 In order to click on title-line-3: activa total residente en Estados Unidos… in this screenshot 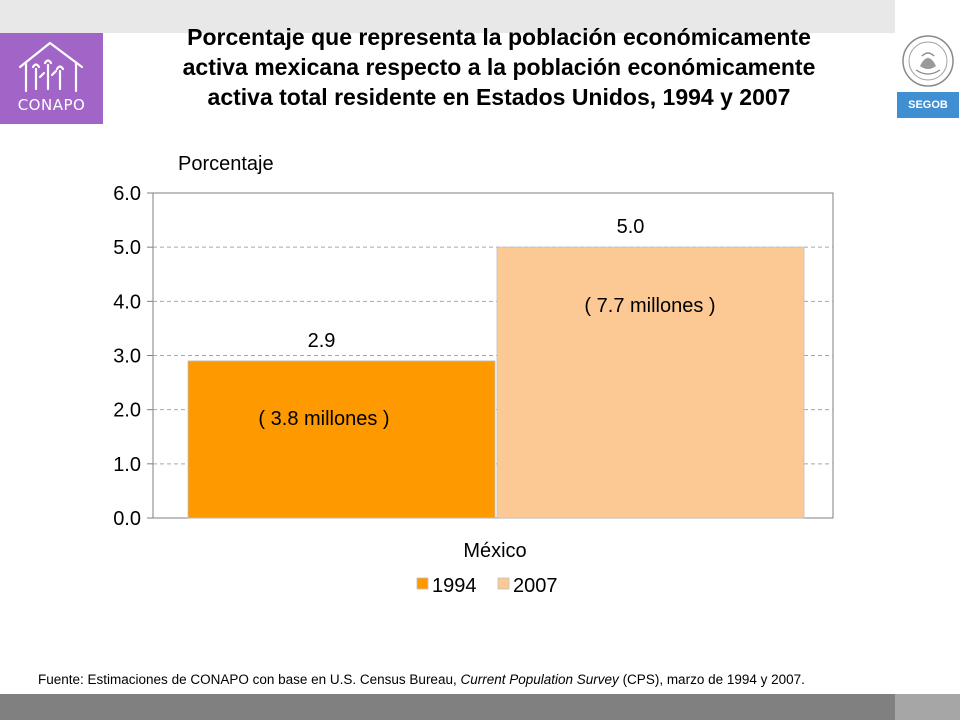, I will do `click(499, 97)`.